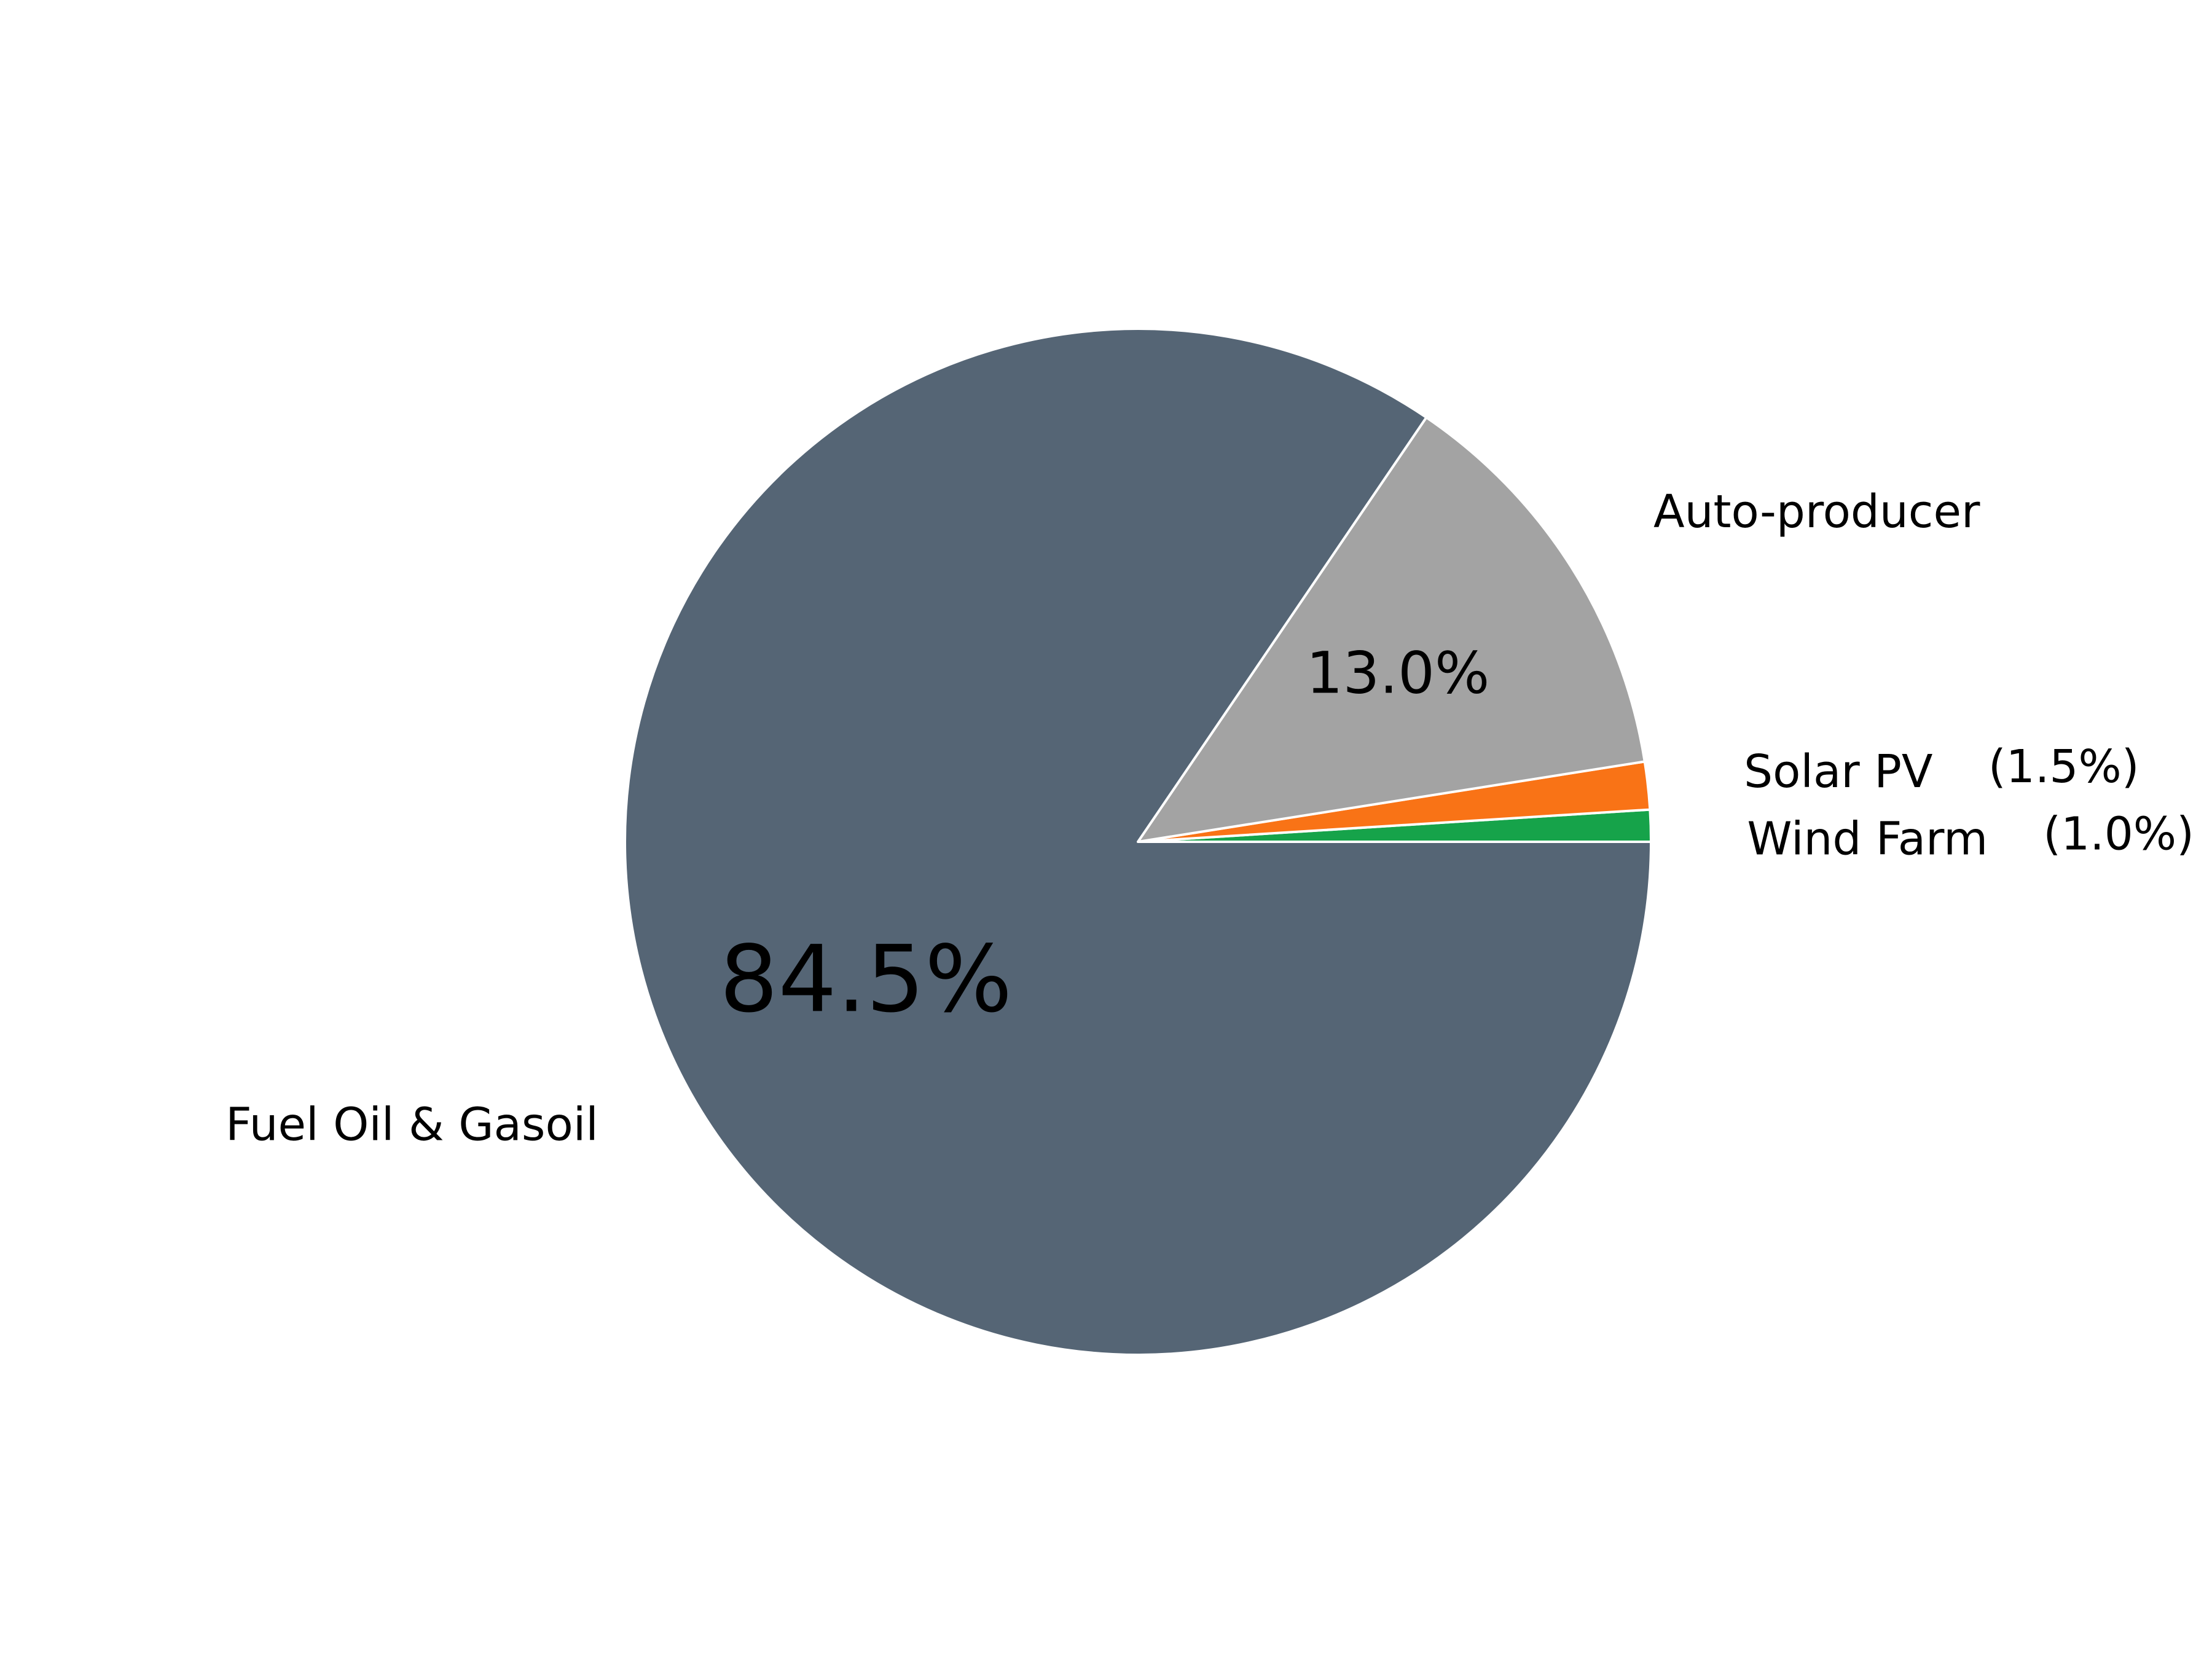  I want to click on slice-label-wind-farm: Wind Farm, so click(1867, 839).